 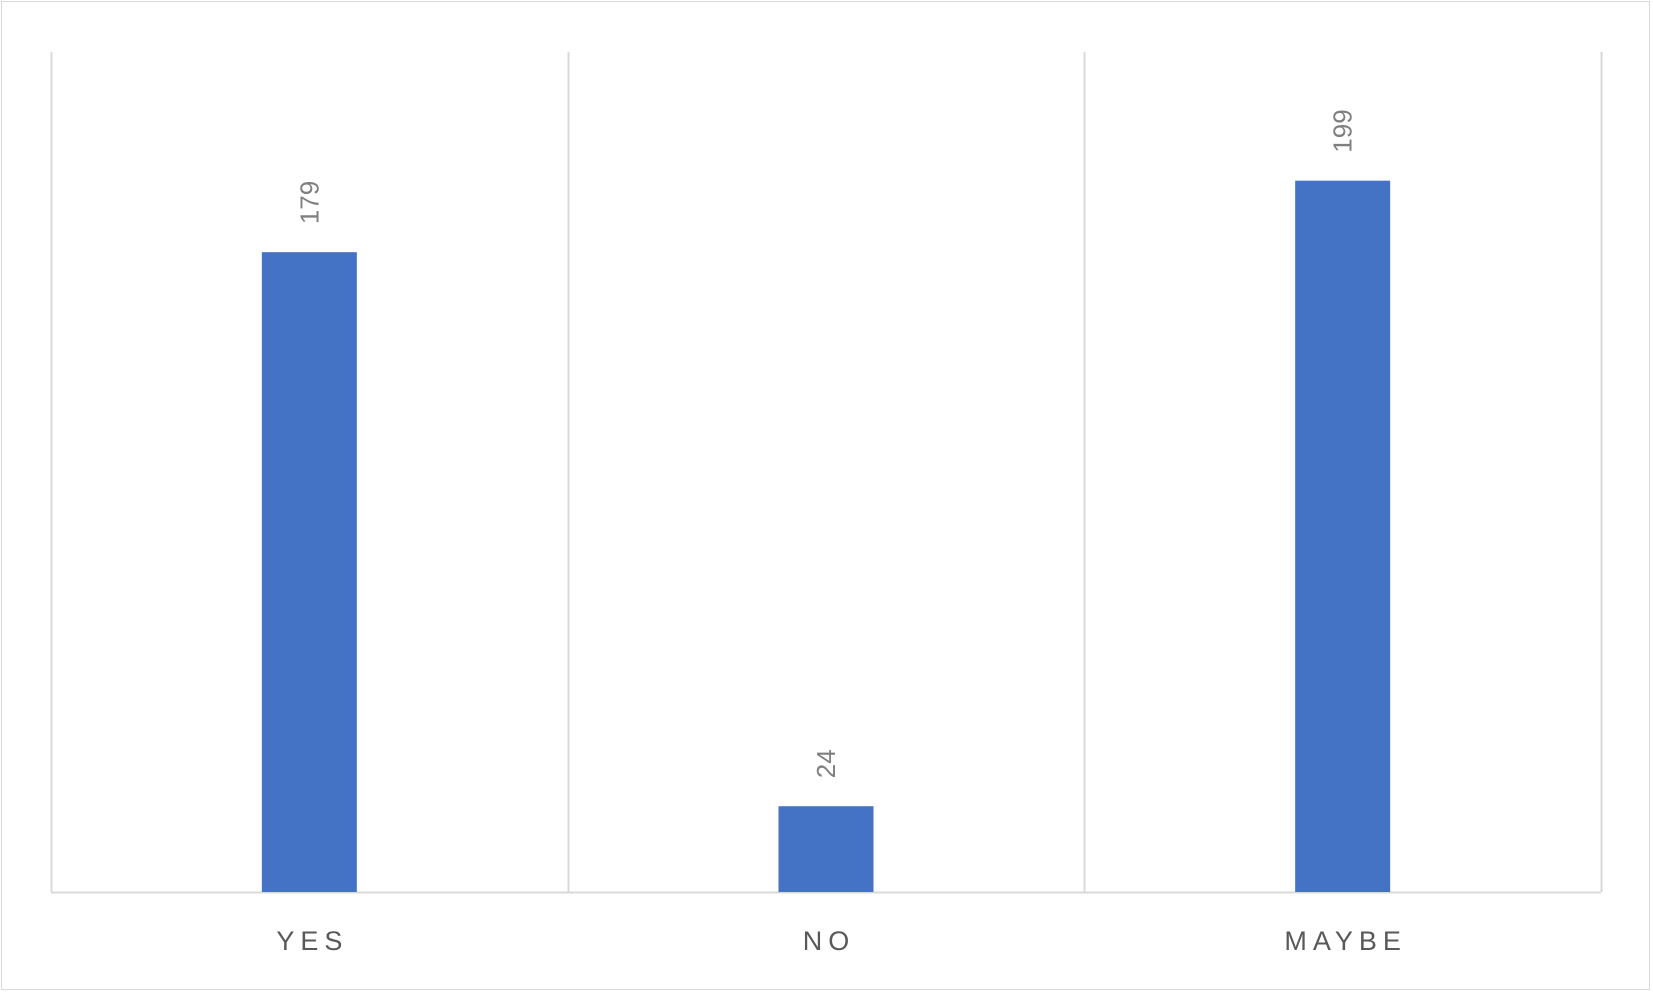 I want to click on data-label-maybe: 199, so click(x=1343, y=130).